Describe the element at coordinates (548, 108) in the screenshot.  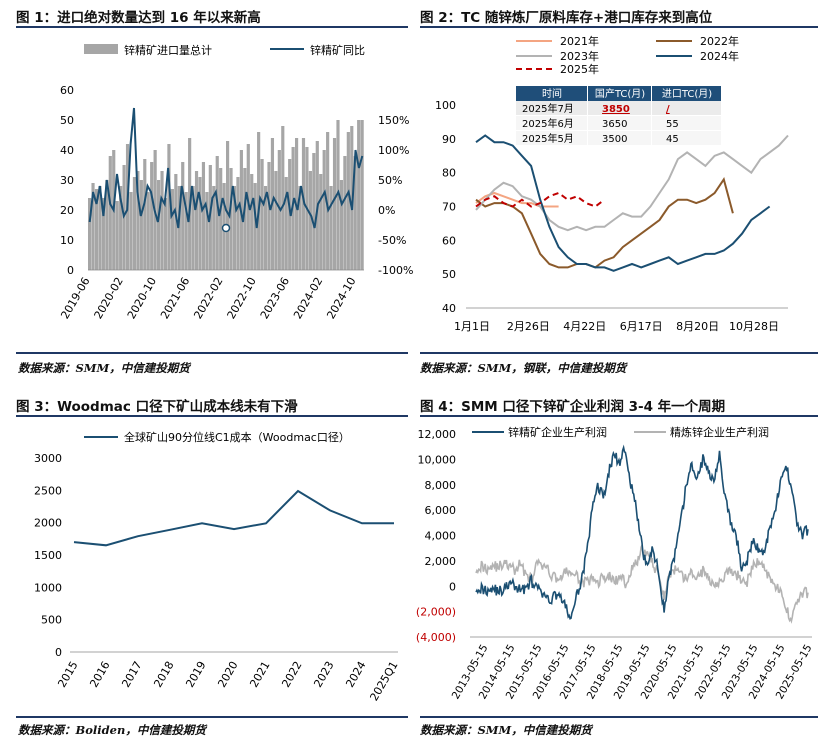
I see `fig2-table-cell: 2025年7月` at that location.